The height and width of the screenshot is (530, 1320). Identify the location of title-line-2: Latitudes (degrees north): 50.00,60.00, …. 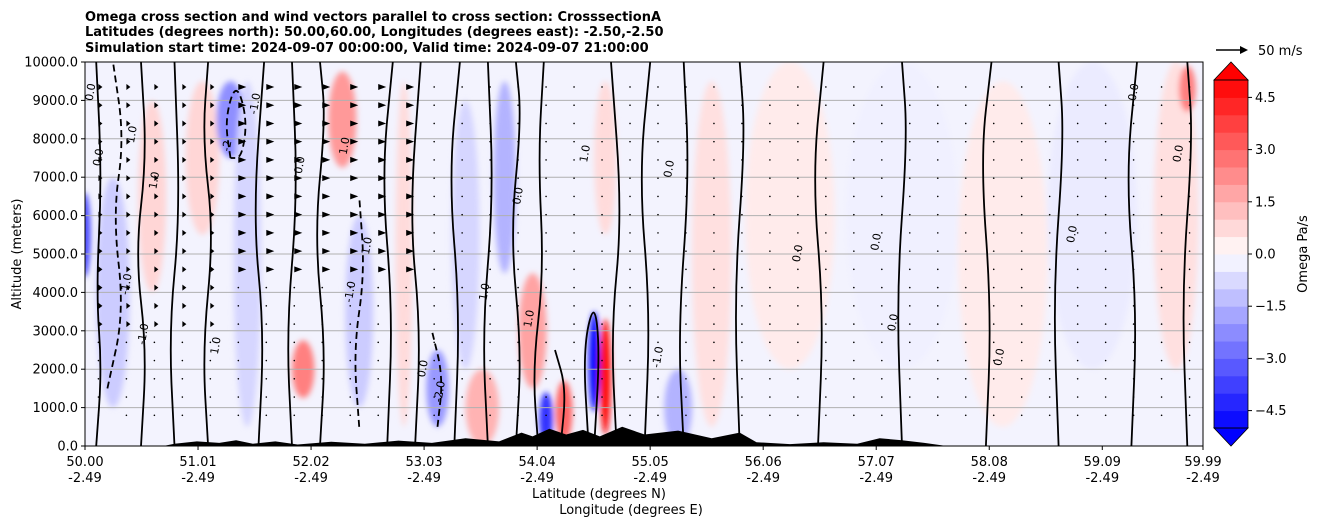
(374, 32).